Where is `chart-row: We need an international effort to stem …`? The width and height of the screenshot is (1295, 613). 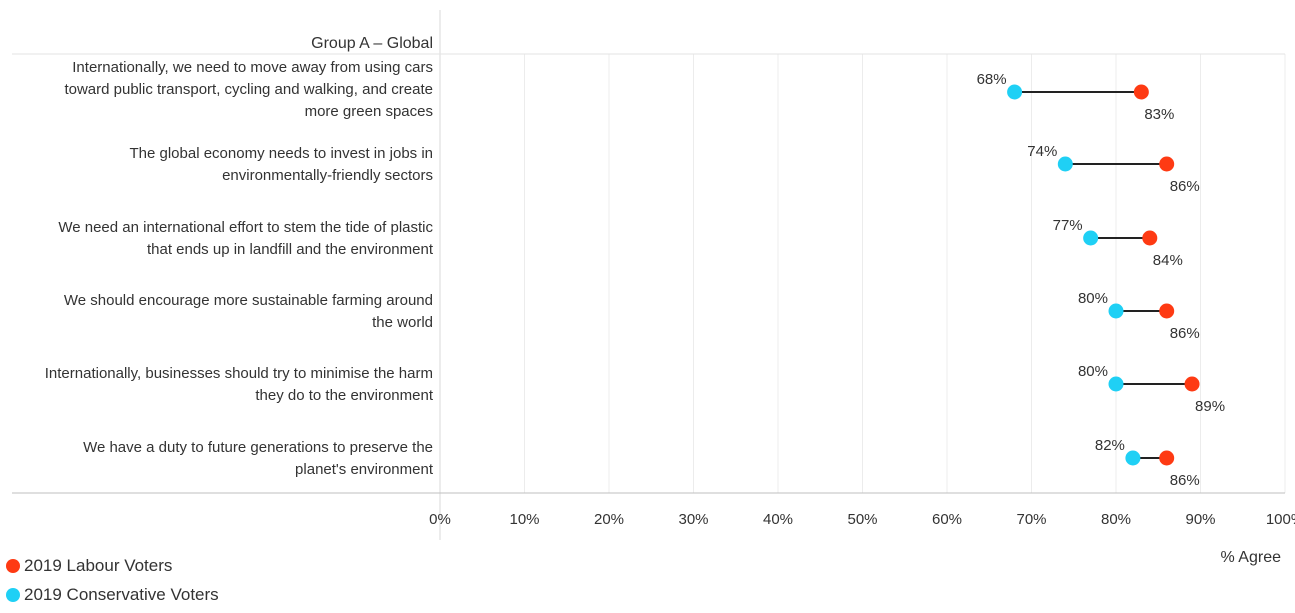 chart-row: We need an international effort to stem … is located at coordinates (620, 243).